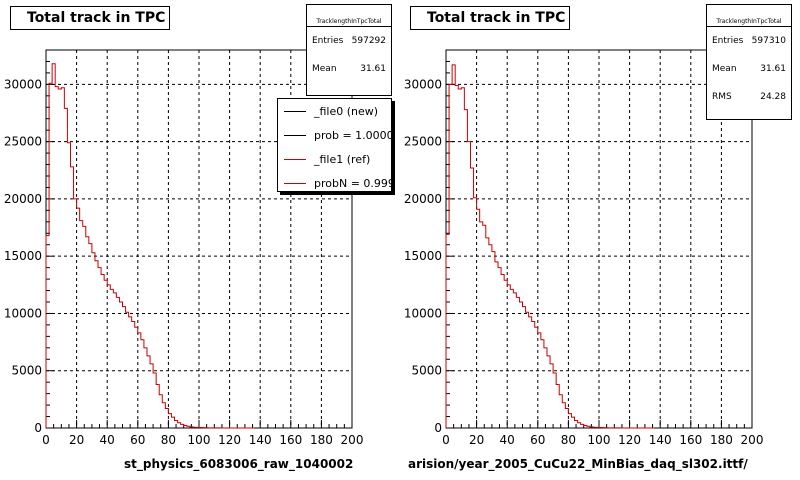  I want to click on stats-entries-row: Entries 597310, so click(749, 41).